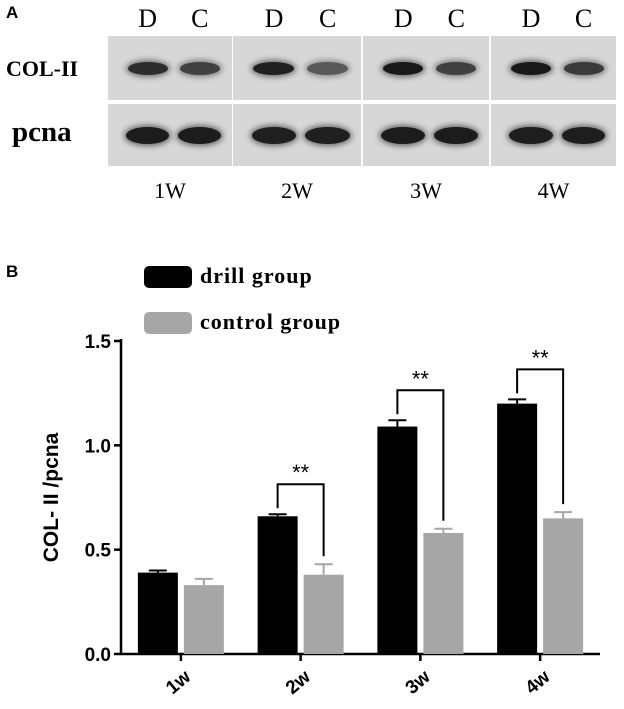 This screenshot has width=624, height=709. Describe the element at coordinates (277, 585) in the screenshot. I see `bar-drill-2w` at that location.